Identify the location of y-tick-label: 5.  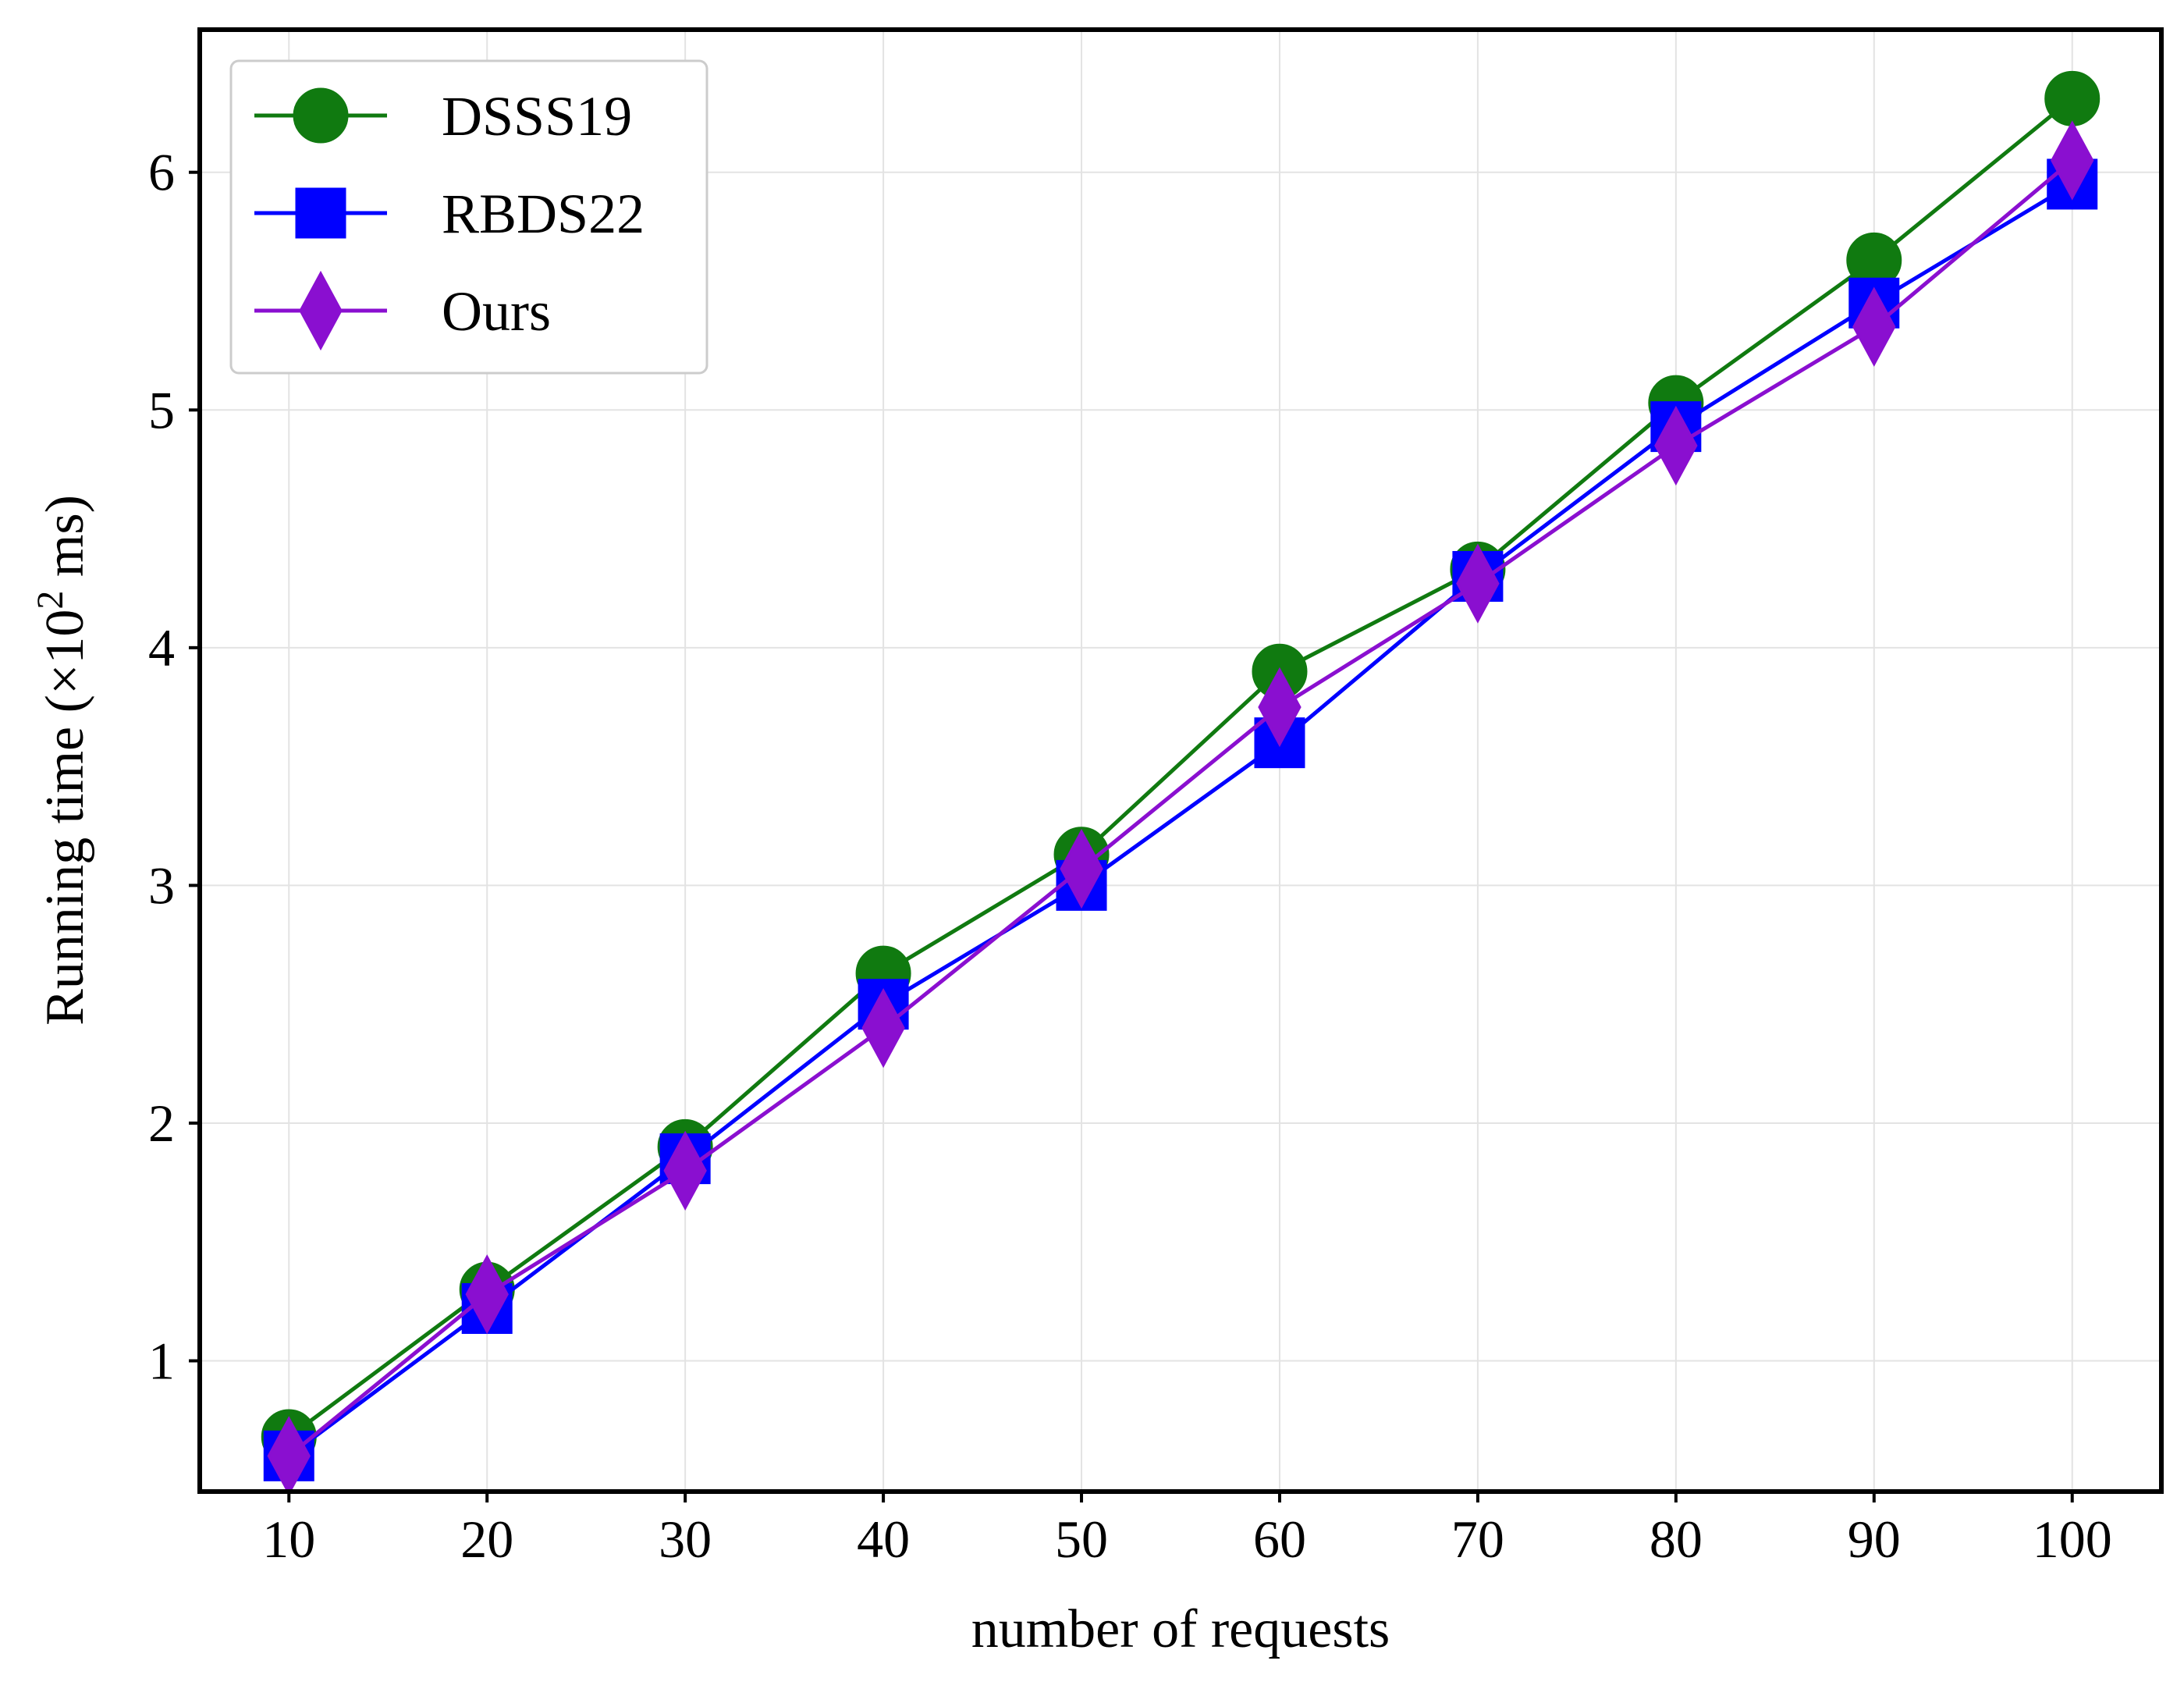
(162, 409).